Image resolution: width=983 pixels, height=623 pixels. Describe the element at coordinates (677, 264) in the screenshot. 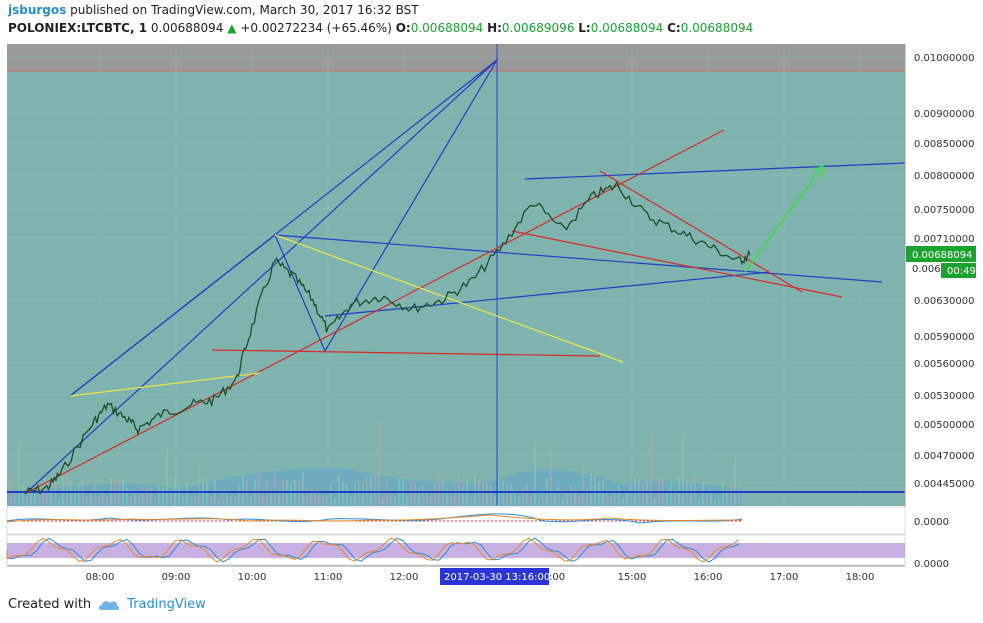

I see `red-channel-lower` at that location.